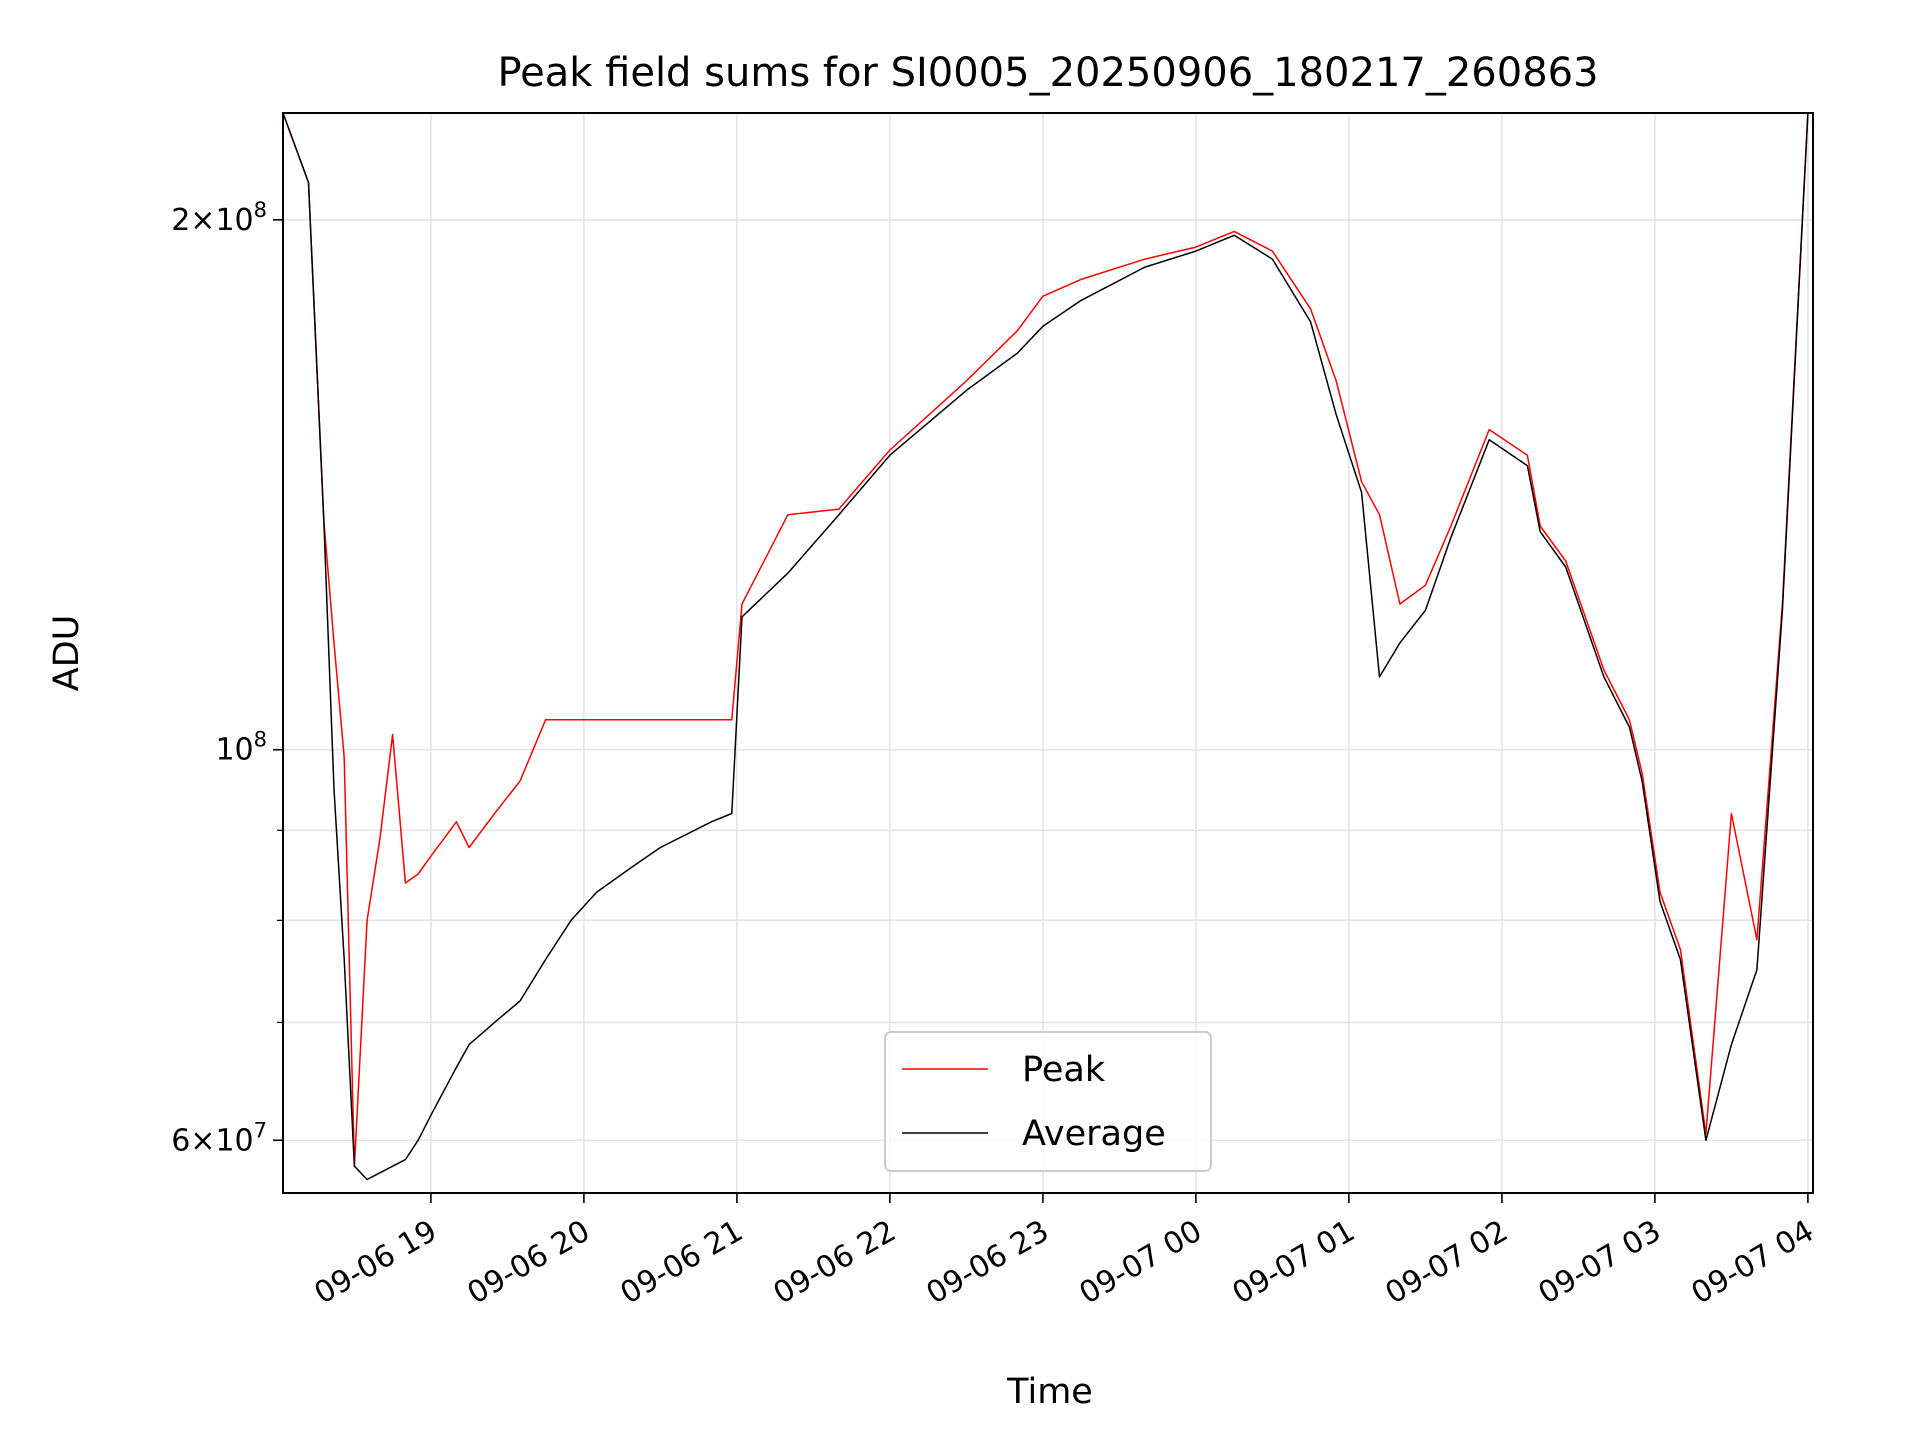 Image resolution: width=1920 pixels, height=1440 pixels. I want to click on legend: Peak Average, so click(1048, 1101).